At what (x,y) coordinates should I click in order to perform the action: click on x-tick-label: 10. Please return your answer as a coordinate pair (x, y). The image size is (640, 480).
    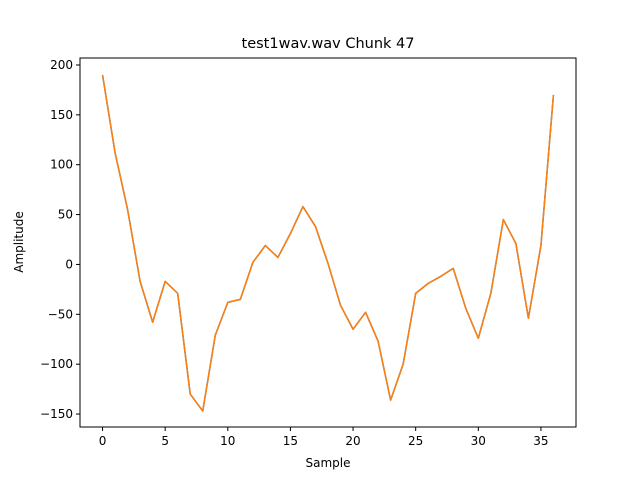
    Looking at the image, I should click on (227, 441).